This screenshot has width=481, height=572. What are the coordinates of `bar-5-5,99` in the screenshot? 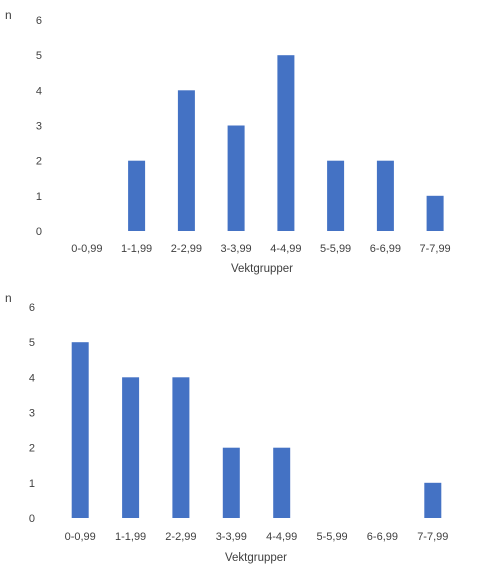 It's located at (336, 195).